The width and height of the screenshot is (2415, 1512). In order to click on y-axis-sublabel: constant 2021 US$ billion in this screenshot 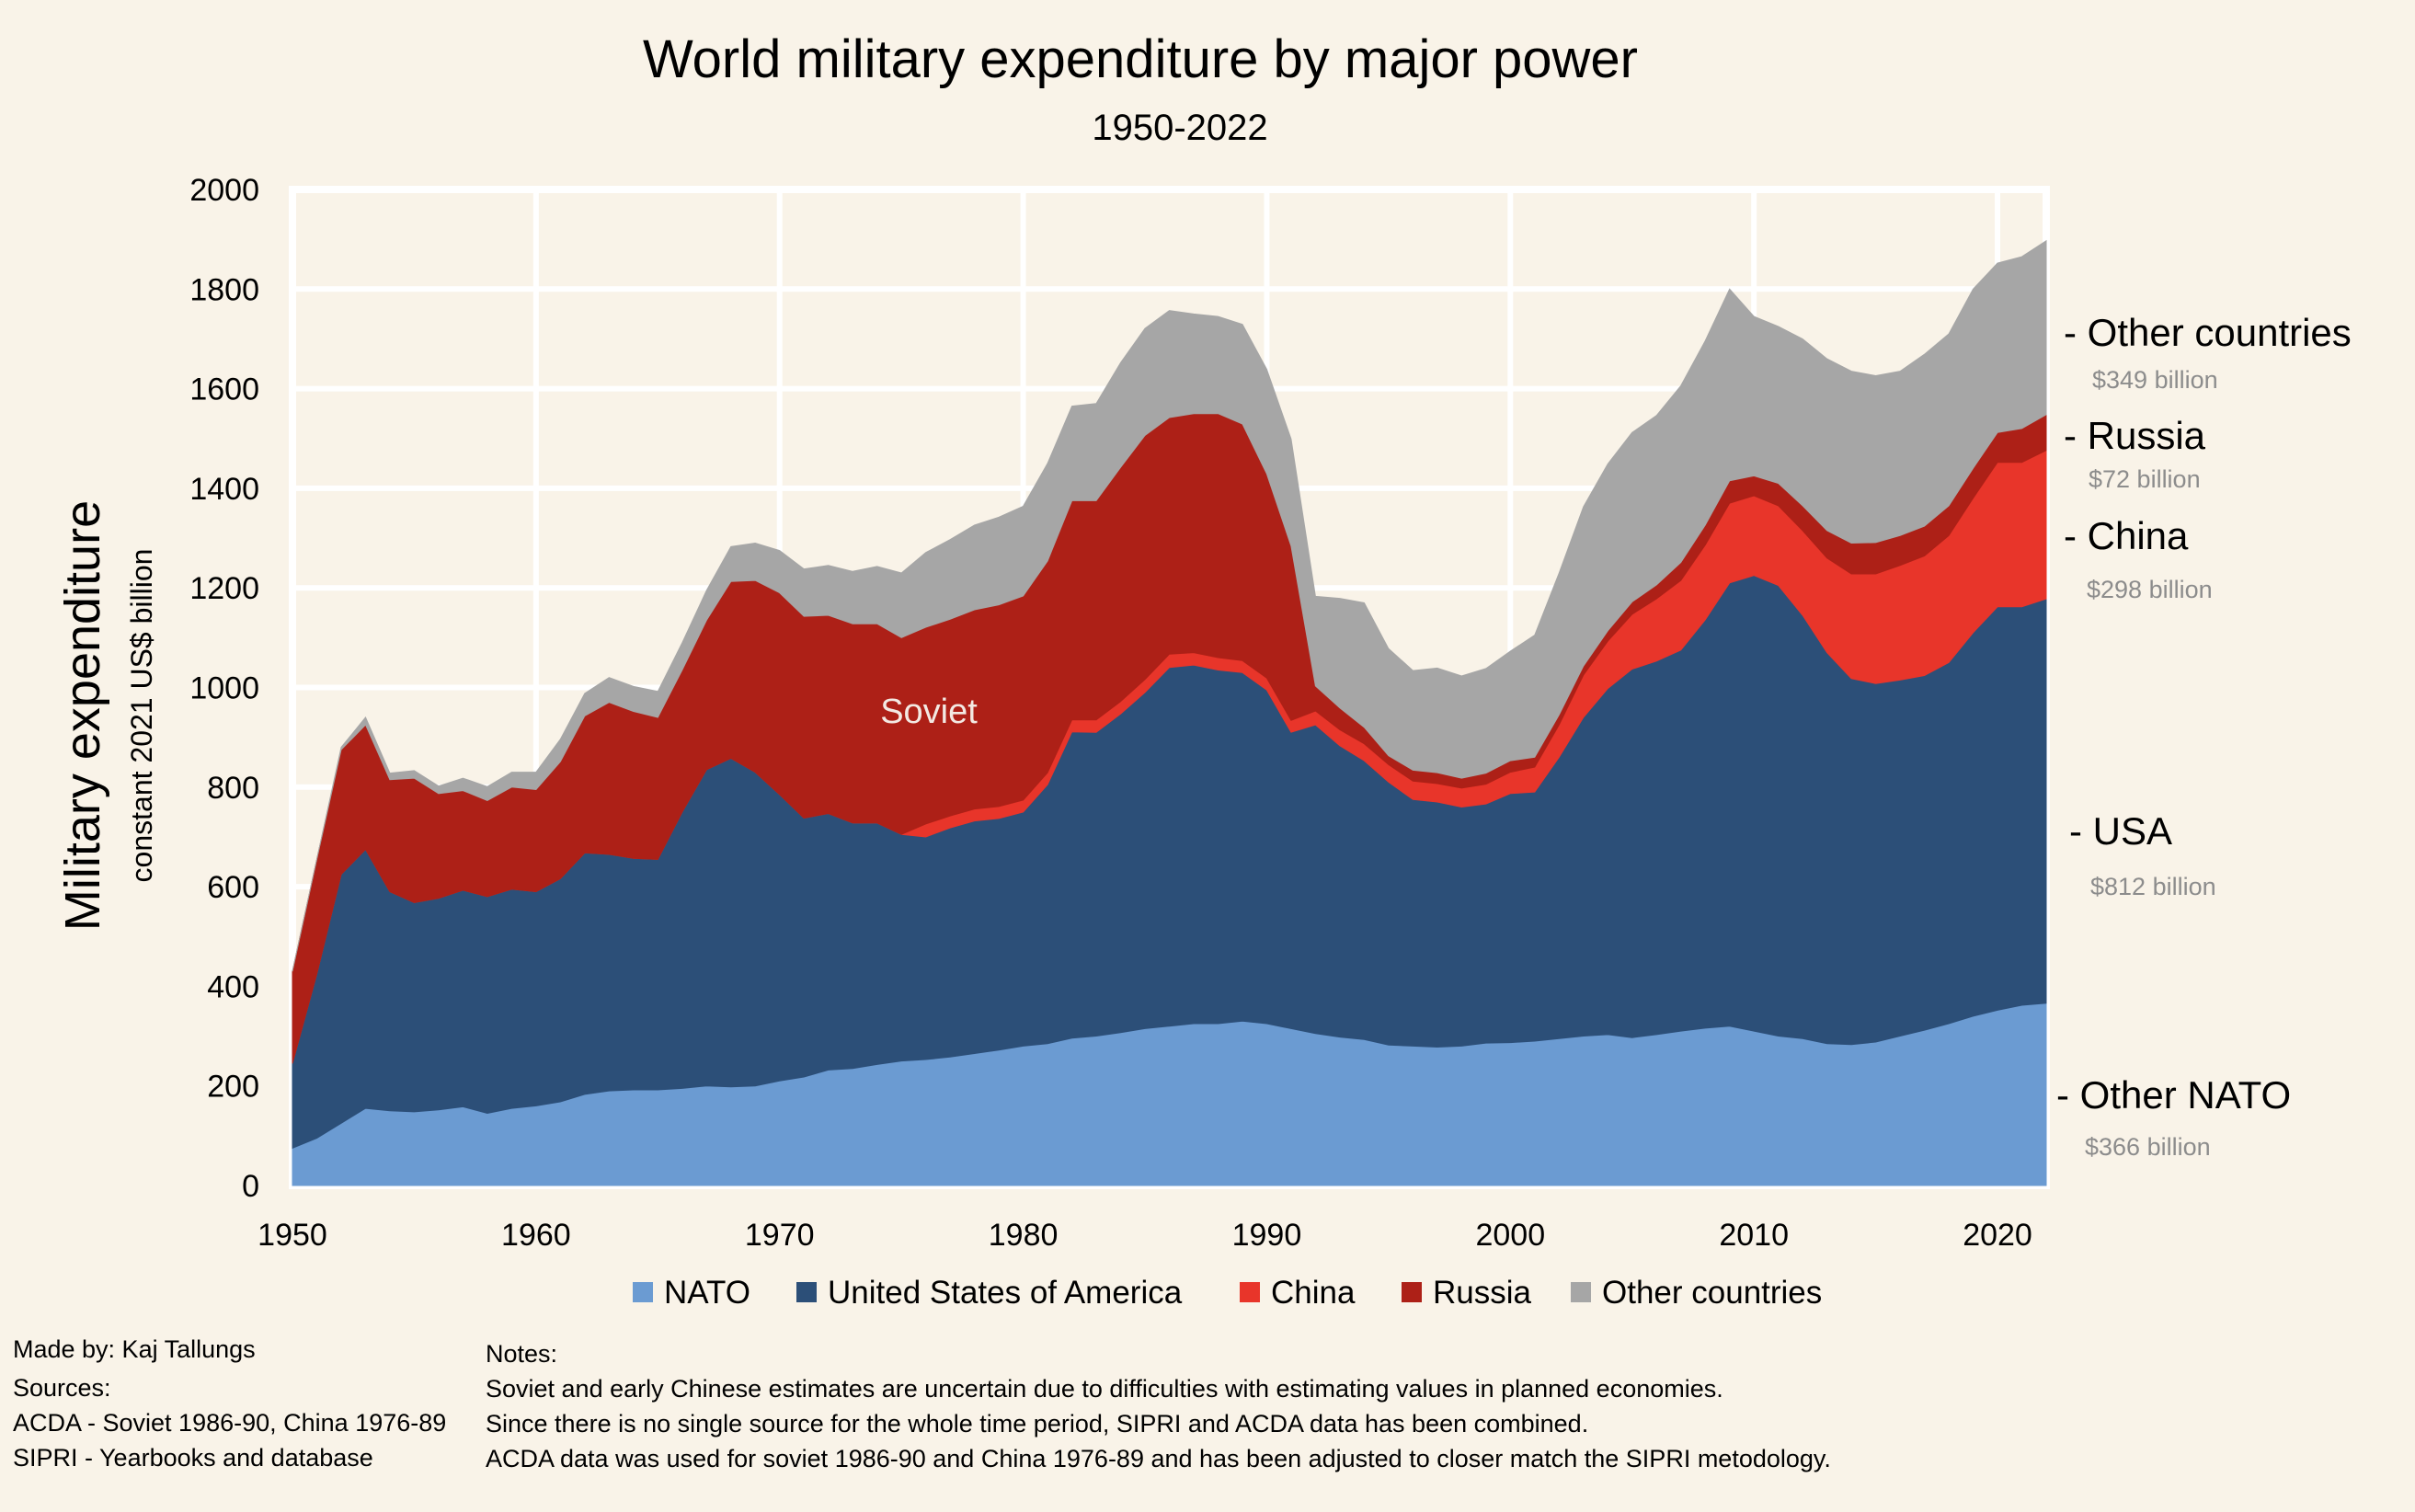, I will do `click(141, 716)`.